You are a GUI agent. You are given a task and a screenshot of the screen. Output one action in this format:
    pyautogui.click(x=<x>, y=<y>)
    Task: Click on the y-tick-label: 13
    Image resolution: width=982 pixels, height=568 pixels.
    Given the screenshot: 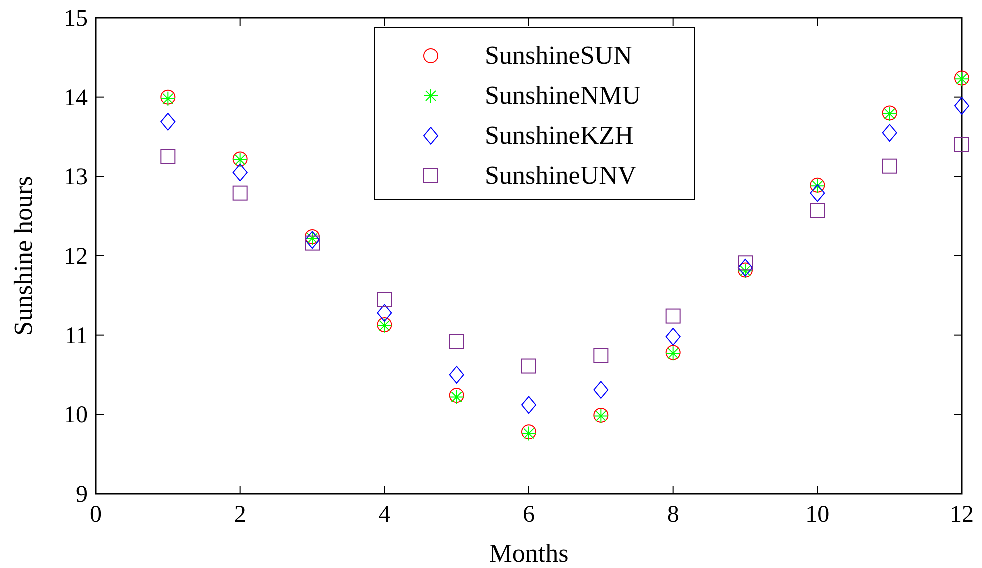 What is the action you would take?
    pyautogui.click(x=76, y=177)
    